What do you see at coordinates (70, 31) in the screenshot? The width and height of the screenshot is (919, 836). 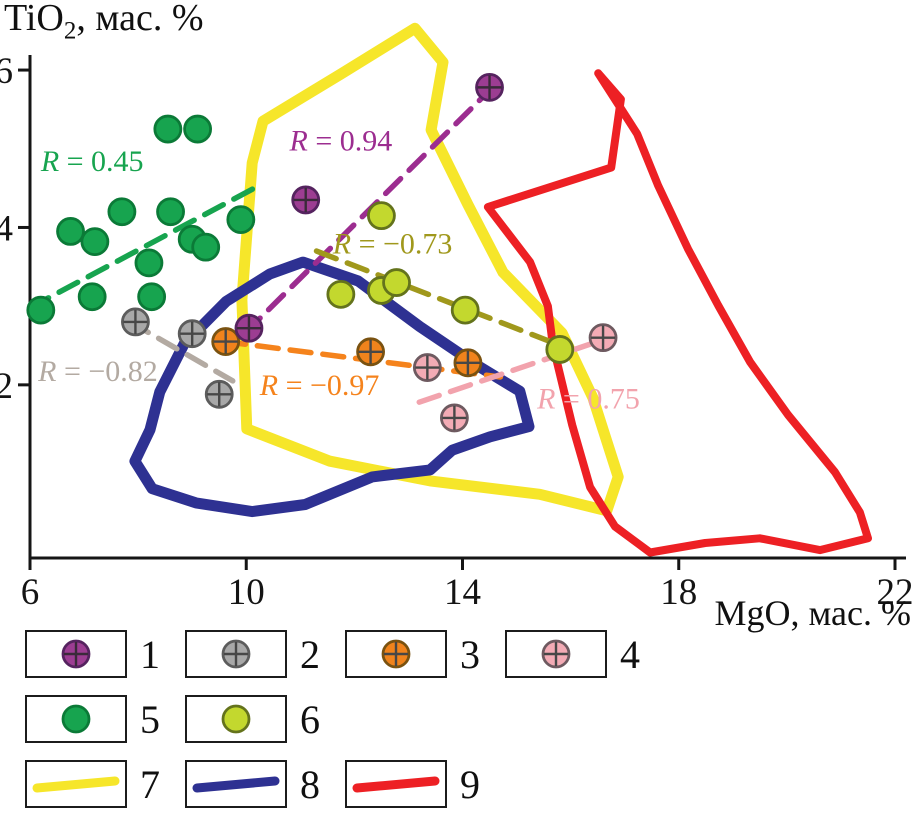 I see `y-axis-title-subscript: 2` at bounding box center [70, 31].